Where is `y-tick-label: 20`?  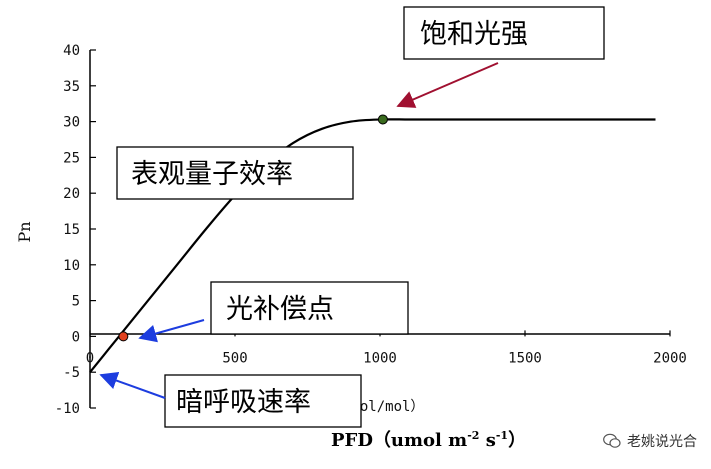 y-tick-label: 20 is located at coordinates (71, 194).